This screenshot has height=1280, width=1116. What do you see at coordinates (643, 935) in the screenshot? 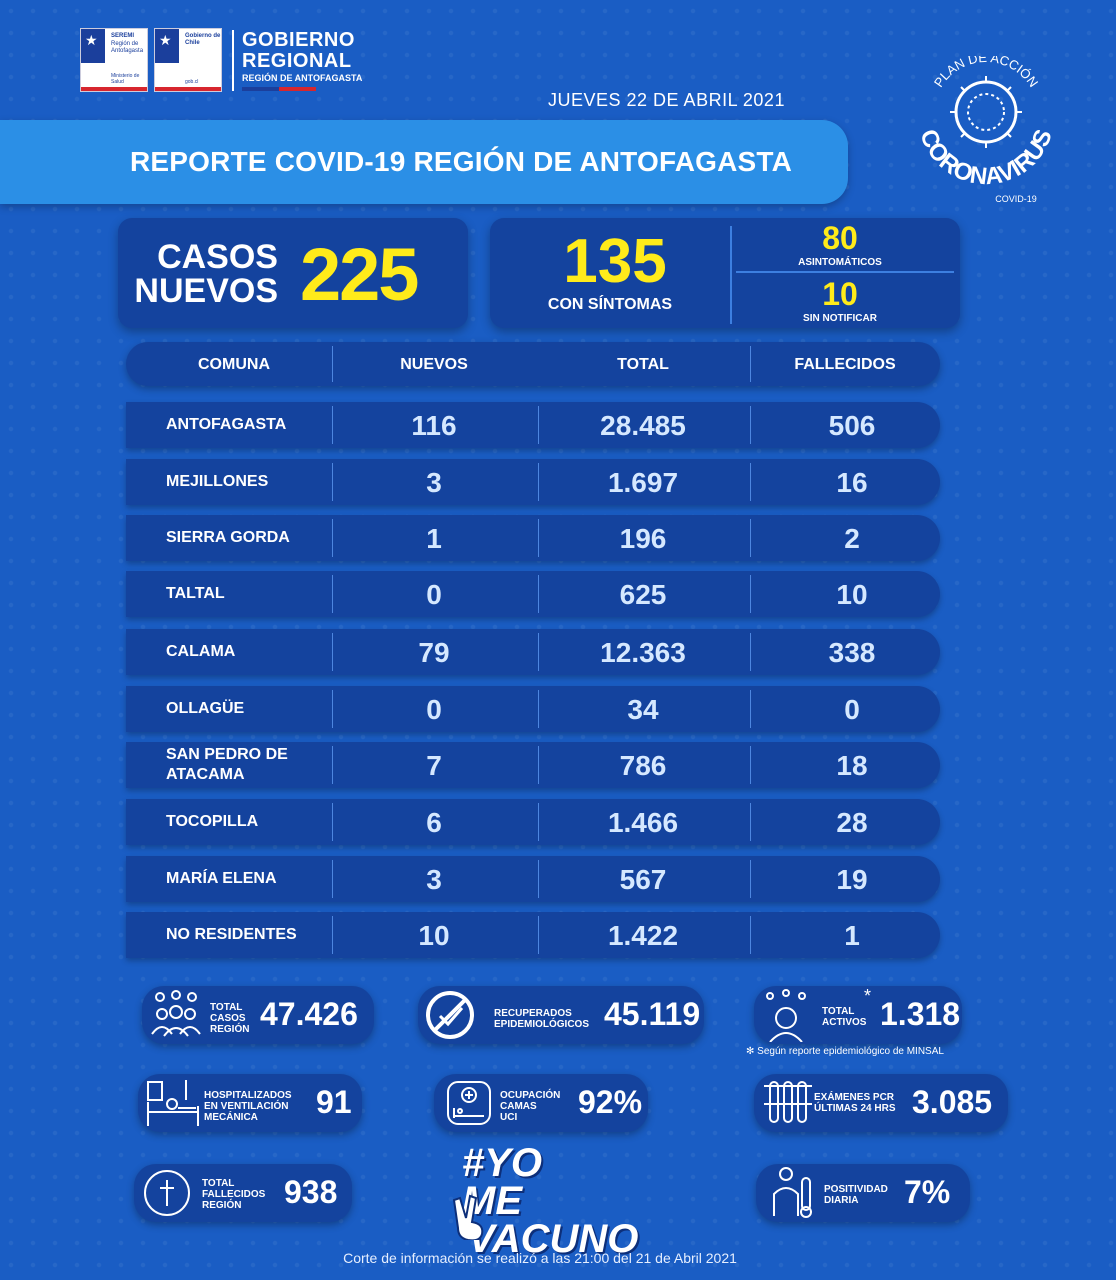
I see `row-total: 1.422` at bounding box center [643, 935].